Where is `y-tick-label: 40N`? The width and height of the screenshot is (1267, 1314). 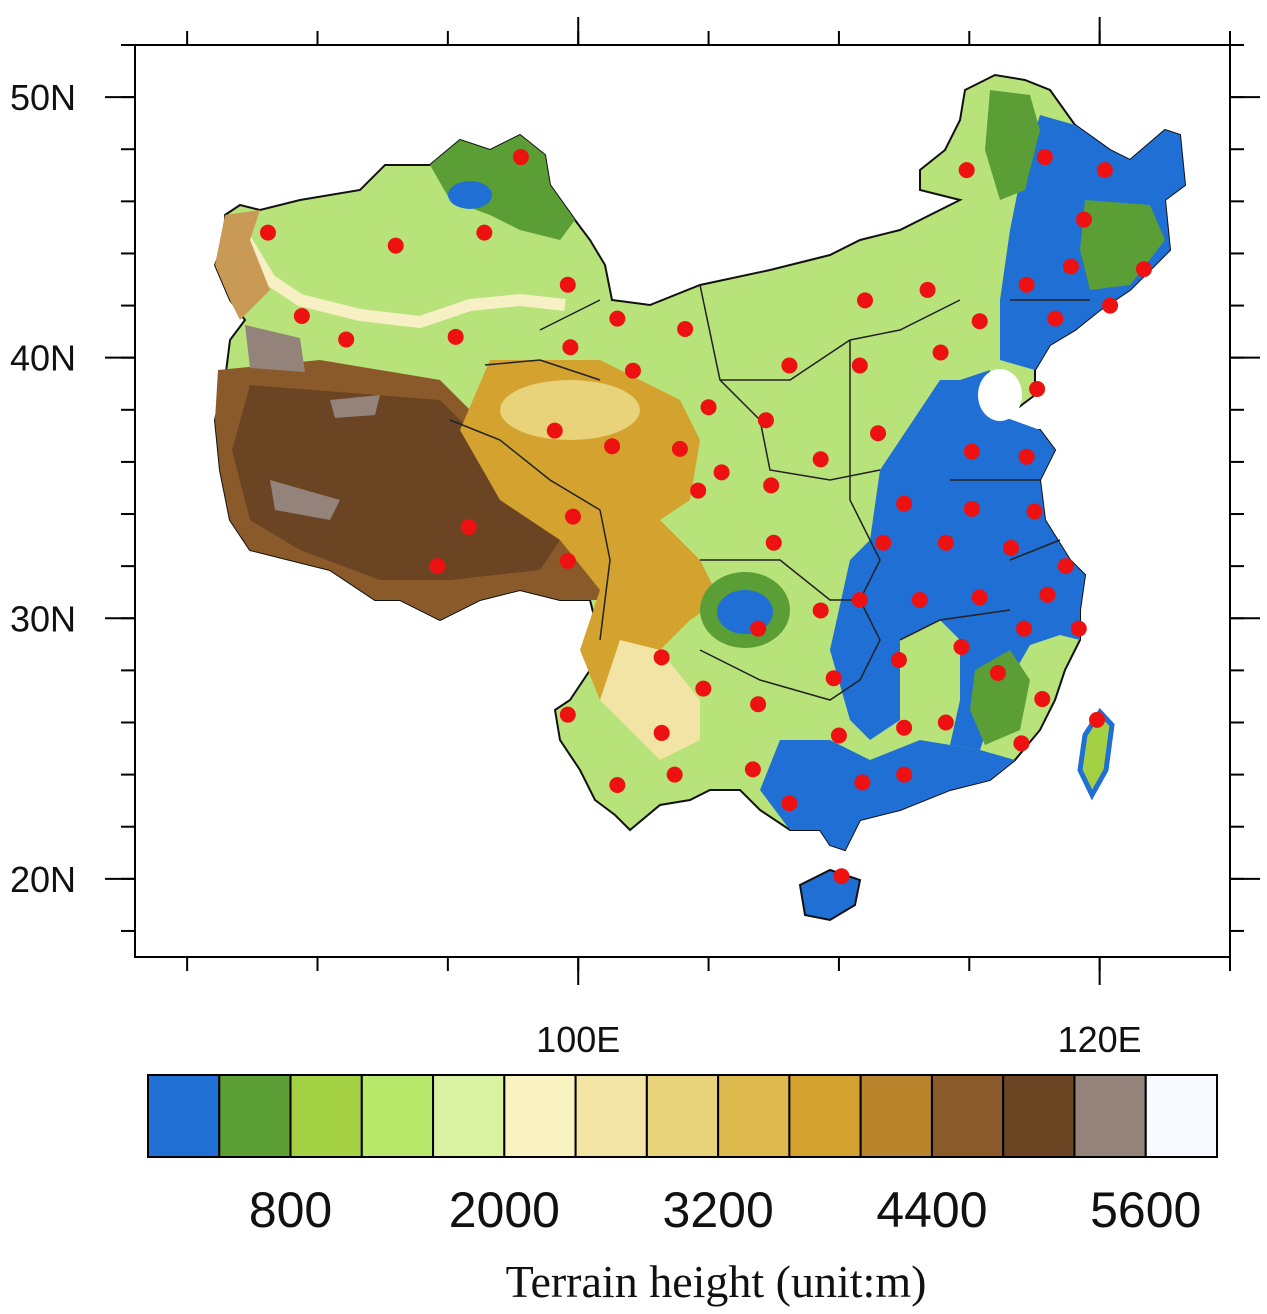
y-tick-label: 40N is located at coordinates (43, 358).